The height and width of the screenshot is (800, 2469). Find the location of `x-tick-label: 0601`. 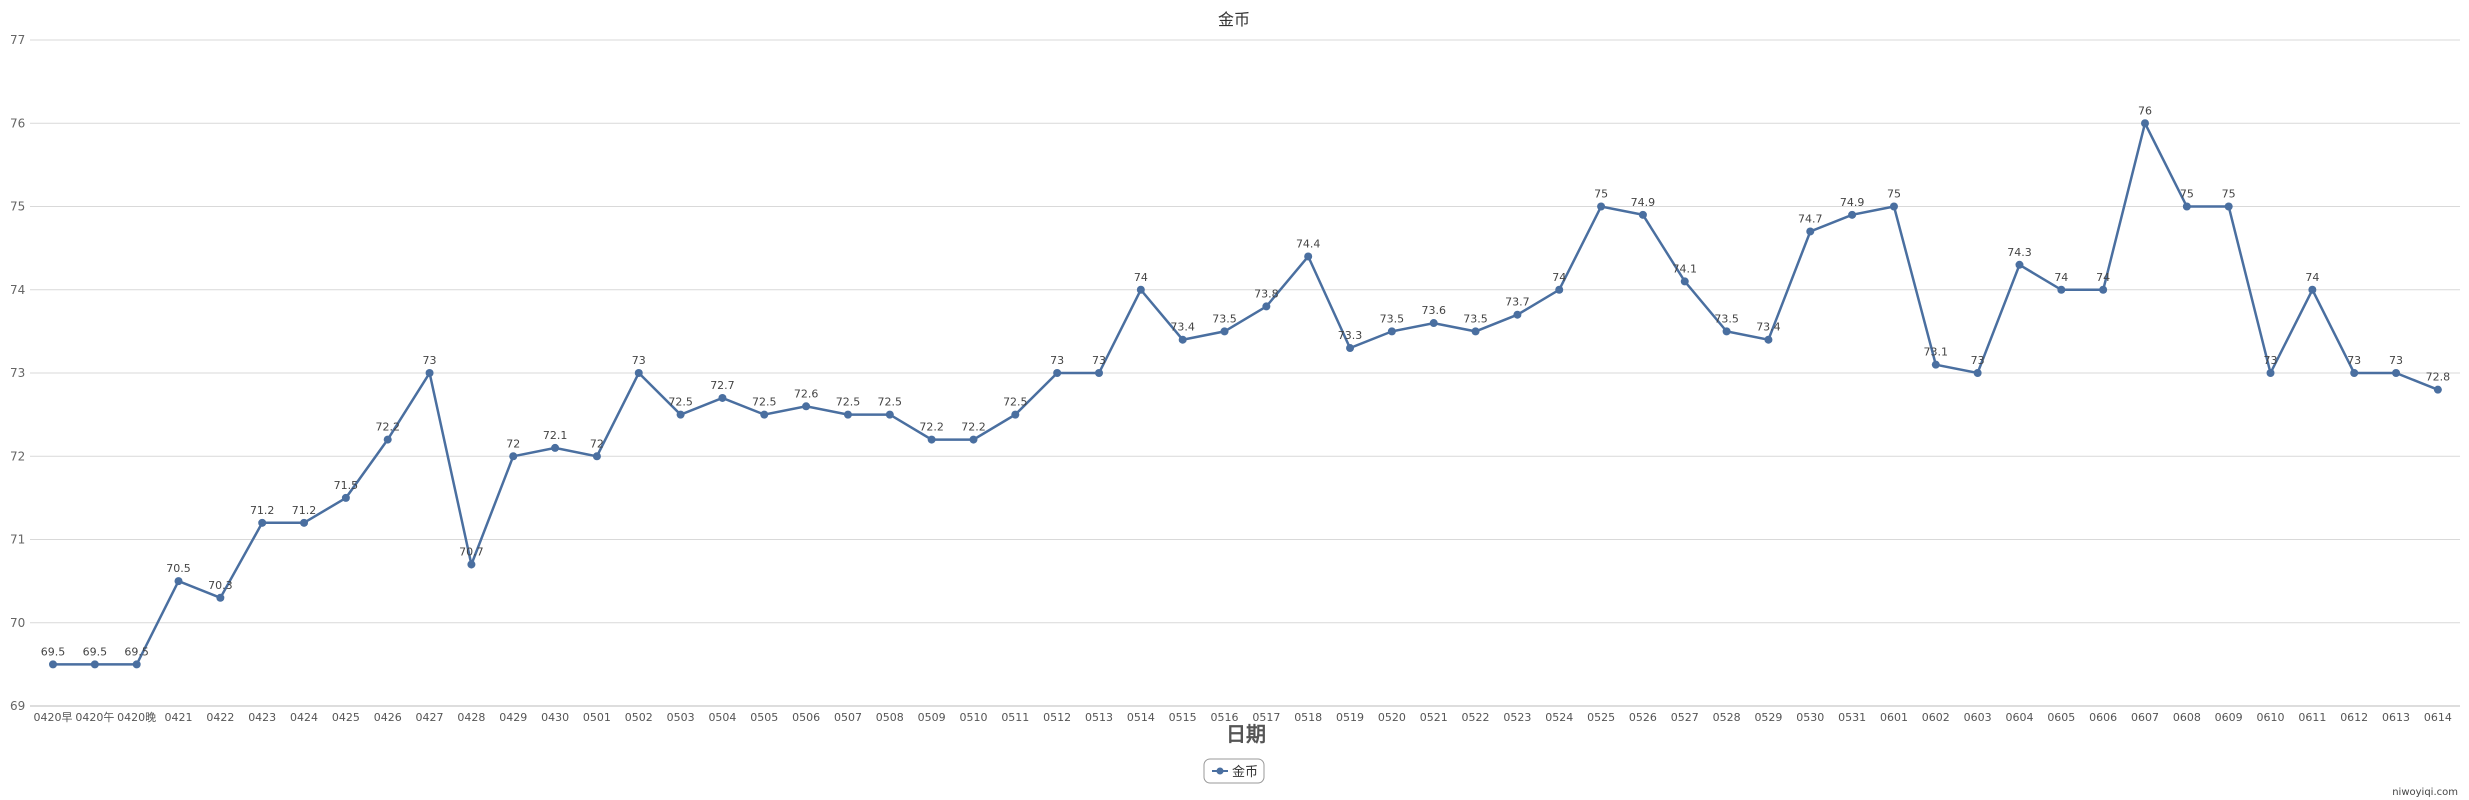

x-tick-label: 0601 is located at coordinates (1894, 717).